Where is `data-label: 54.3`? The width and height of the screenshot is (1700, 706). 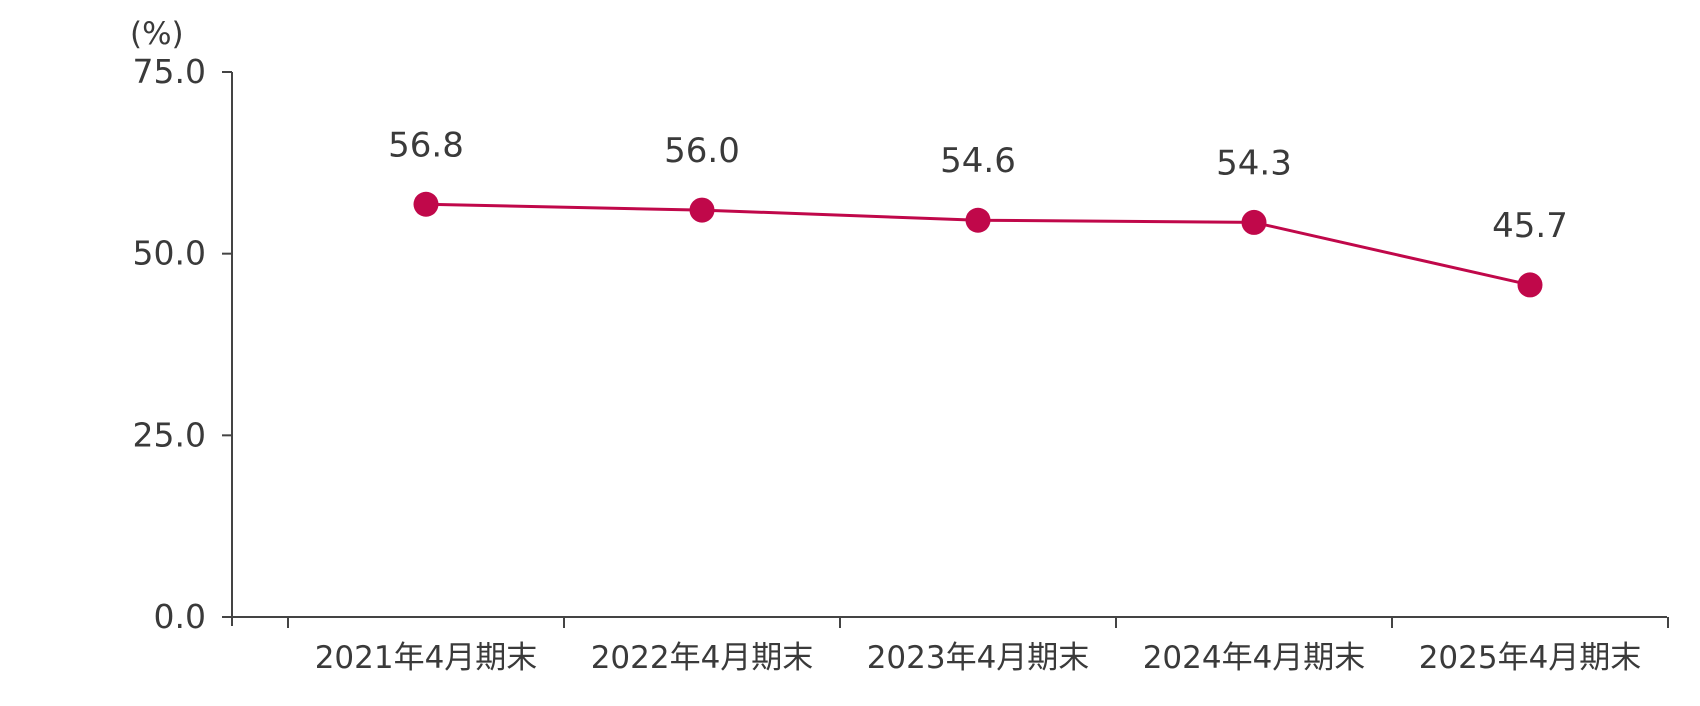
data-label: 54.3 is located at coordinates (1254, 163).